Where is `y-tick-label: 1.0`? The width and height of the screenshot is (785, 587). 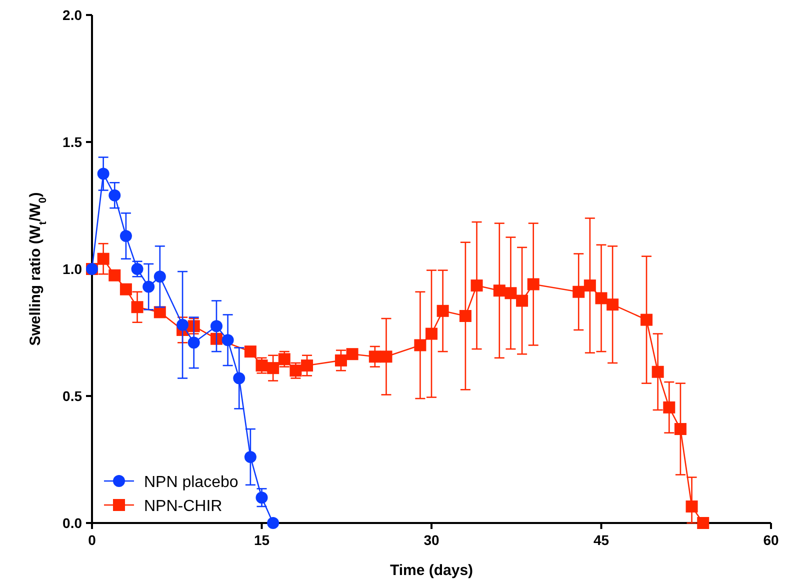
y-tick-label: 1.0 is located at coordinates (72, 269).